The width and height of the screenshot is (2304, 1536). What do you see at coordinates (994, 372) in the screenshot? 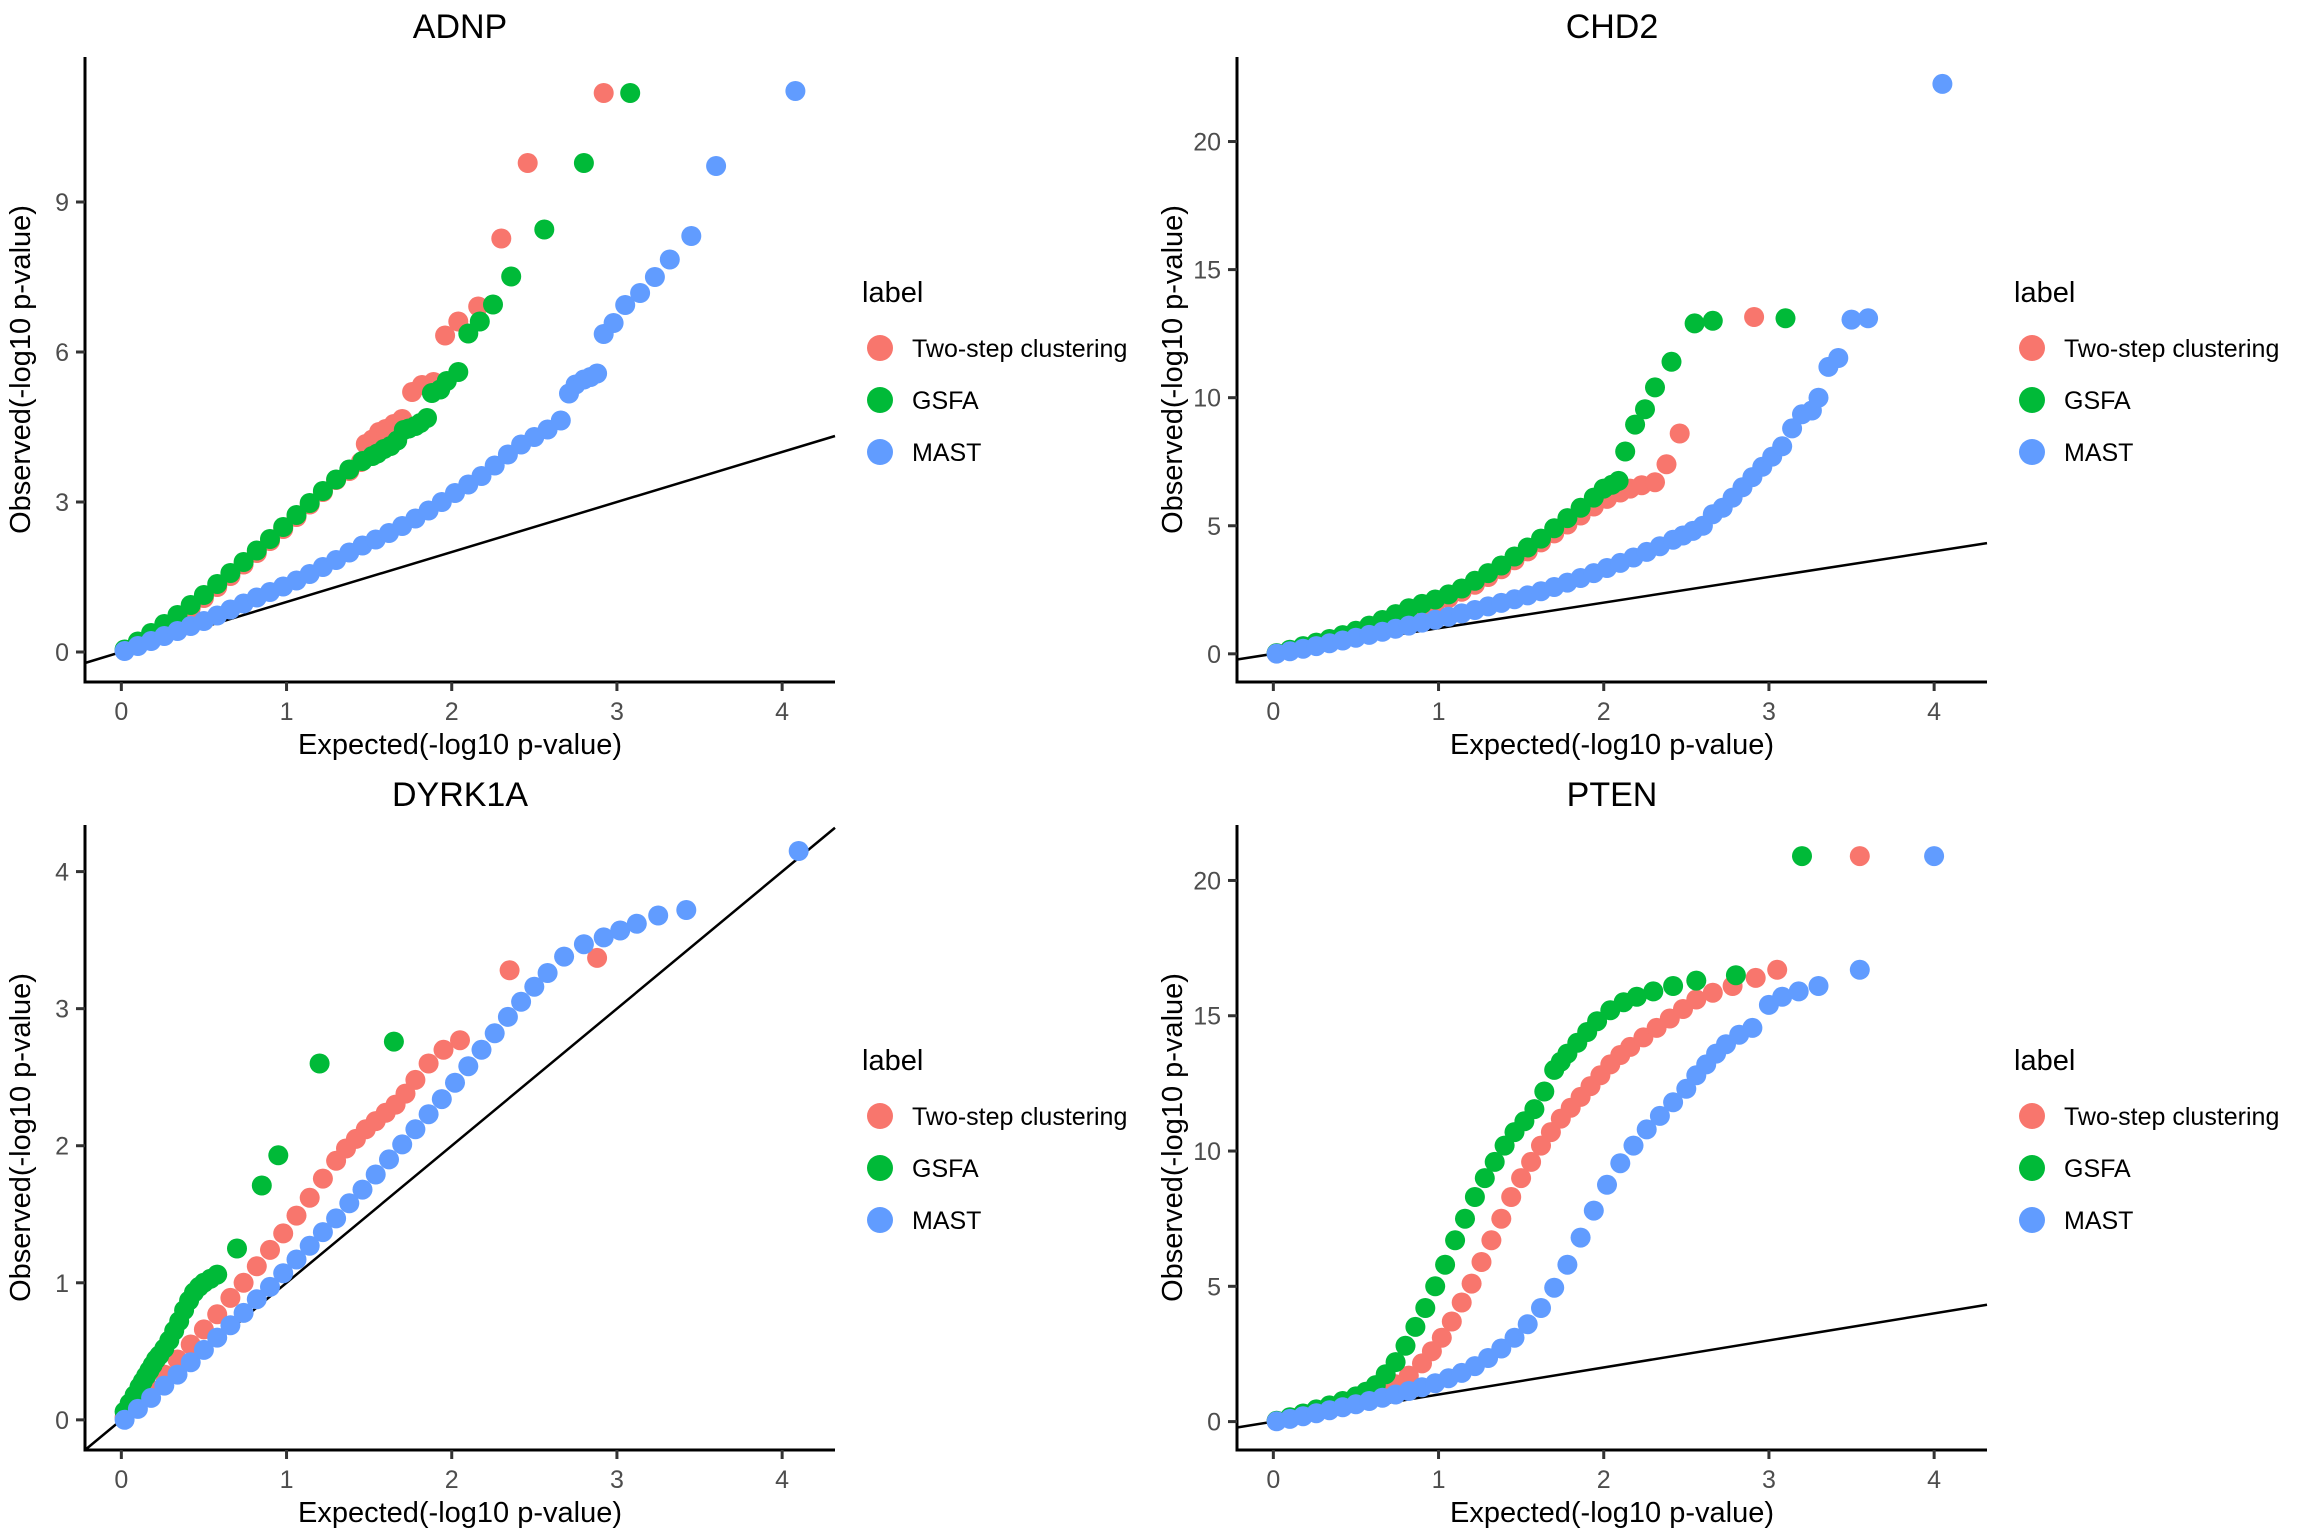
I see `legend: label Two-step clustering GSFA MAST` at bounding box center [994, 372].